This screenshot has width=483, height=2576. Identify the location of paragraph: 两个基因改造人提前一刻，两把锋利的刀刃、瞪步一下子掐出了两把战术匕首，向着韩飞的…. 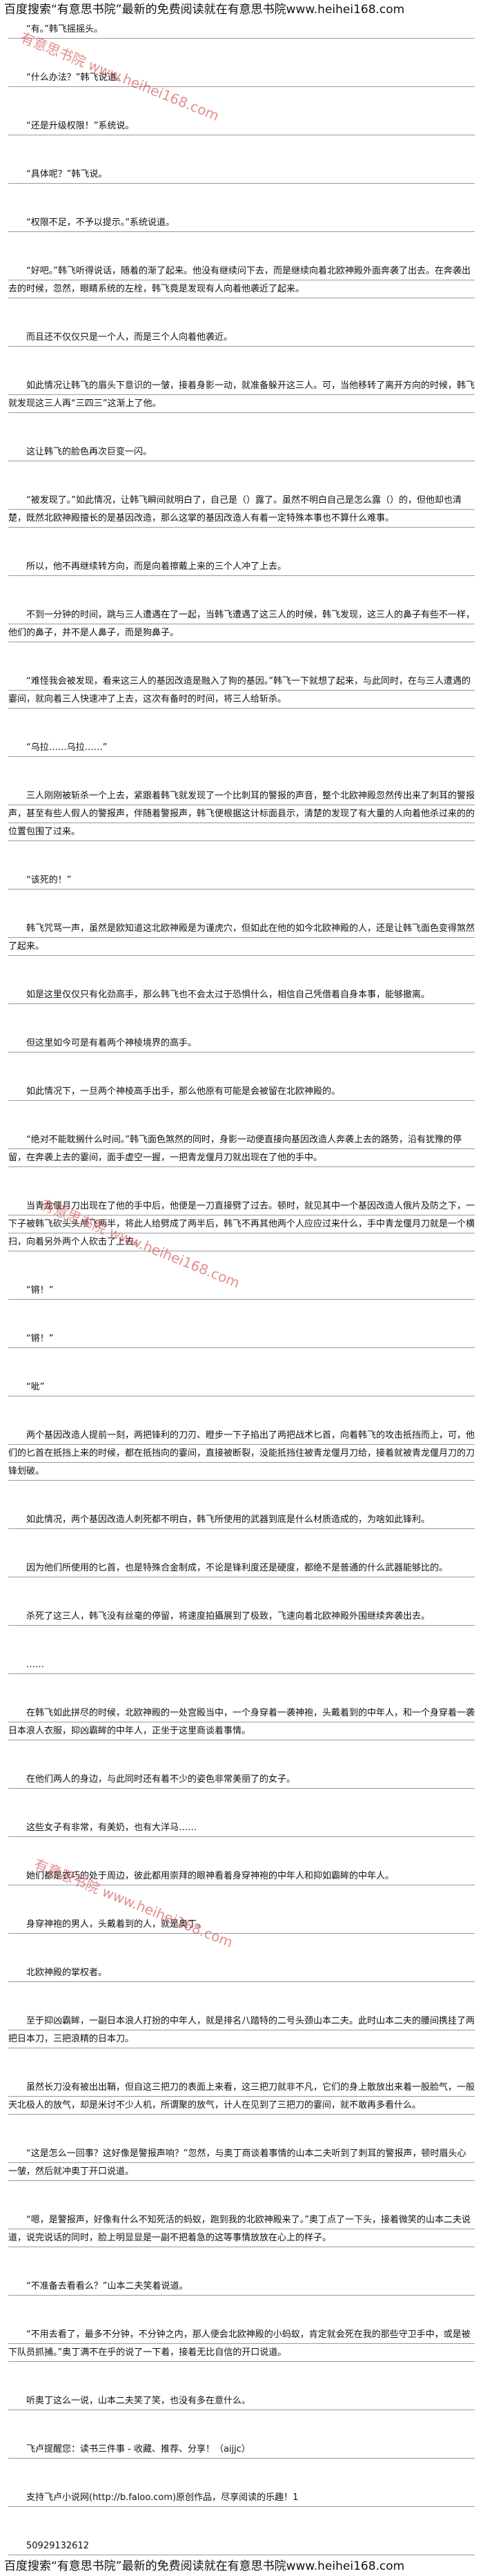
(241, 1454).